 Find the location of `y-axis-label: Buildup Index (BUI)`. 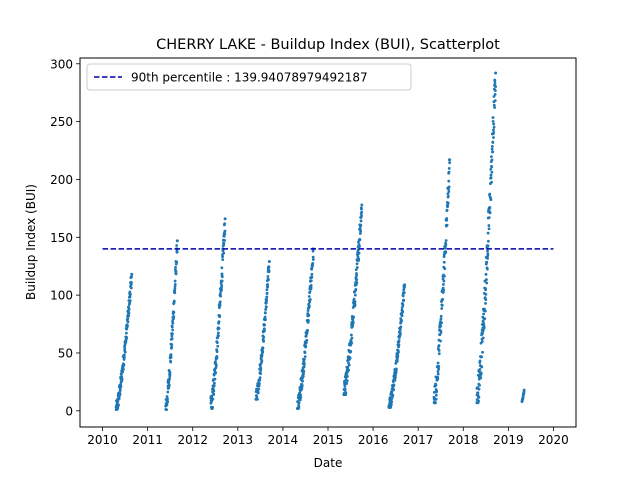

y-axis-label: Buildup Index (BUI) is located at coordinates (31, 242).